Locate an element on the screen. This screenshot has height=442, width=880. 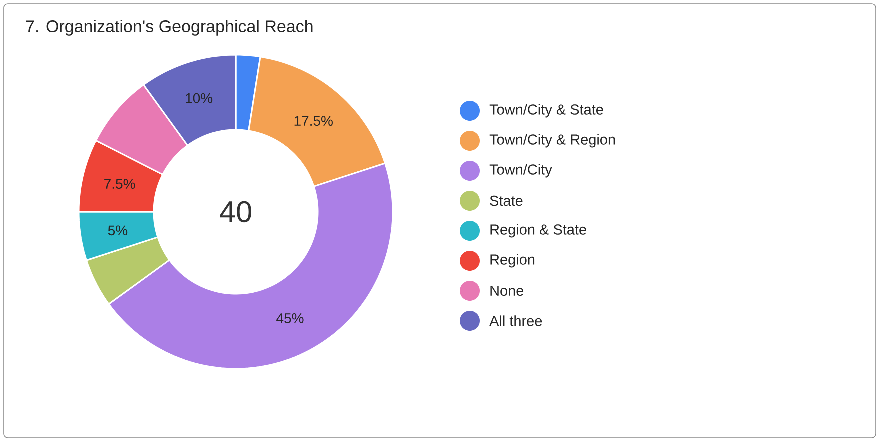
data-label: 10% is located at coordinates (199, 98).